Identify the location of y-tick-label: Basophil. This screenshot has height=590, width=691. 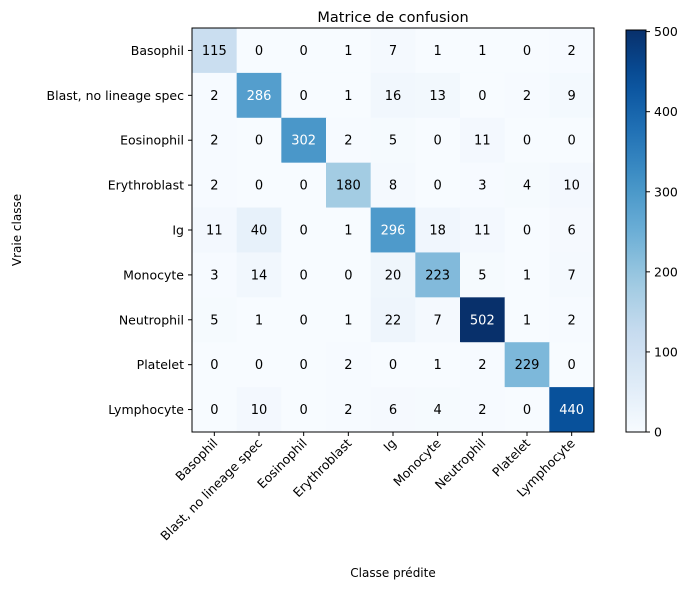
(157, 50).